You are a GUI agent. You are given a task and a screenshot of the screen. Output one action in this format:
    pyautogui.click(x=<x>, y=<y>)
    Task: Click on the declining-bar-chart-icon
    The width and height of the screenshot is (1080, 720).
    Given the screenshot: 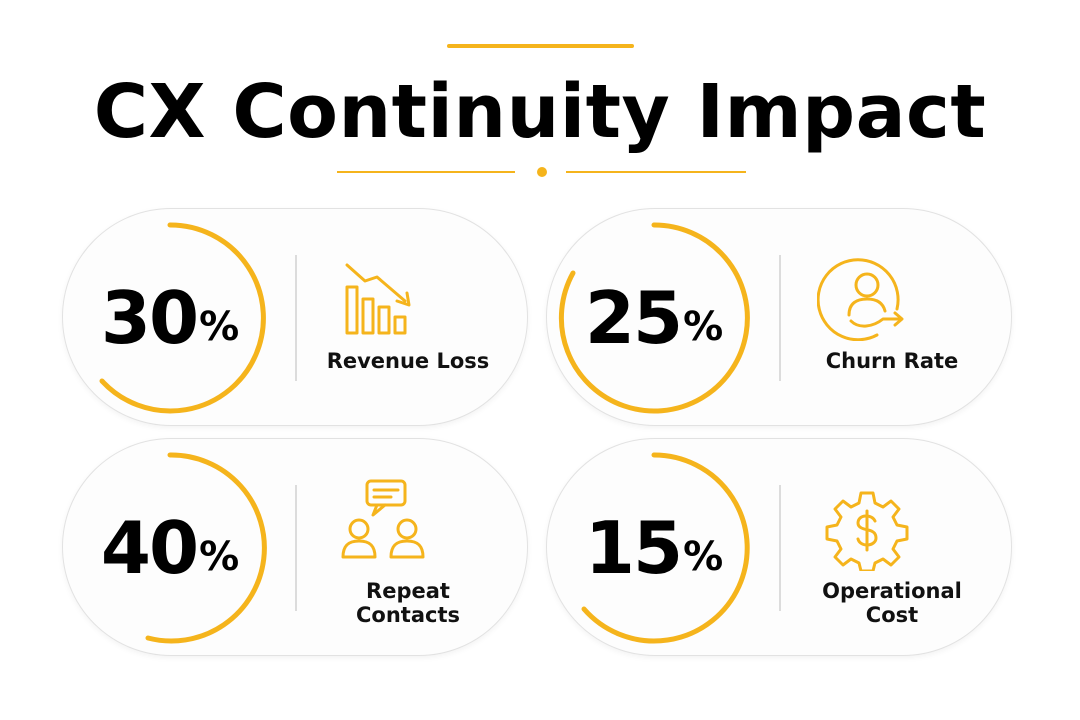 What is the action you would take?
    pyautogui.click(x=378, y=299)
    